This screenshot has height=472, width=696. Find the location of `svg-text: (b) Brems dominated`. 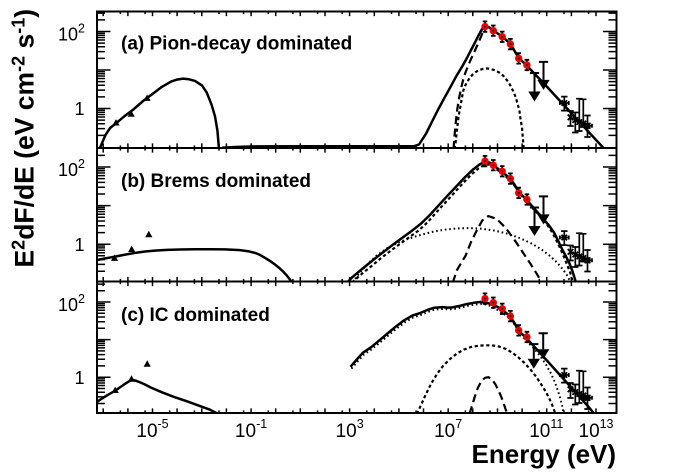

svg-text: (b) Brems dominated is located at coordinates (216, 181).